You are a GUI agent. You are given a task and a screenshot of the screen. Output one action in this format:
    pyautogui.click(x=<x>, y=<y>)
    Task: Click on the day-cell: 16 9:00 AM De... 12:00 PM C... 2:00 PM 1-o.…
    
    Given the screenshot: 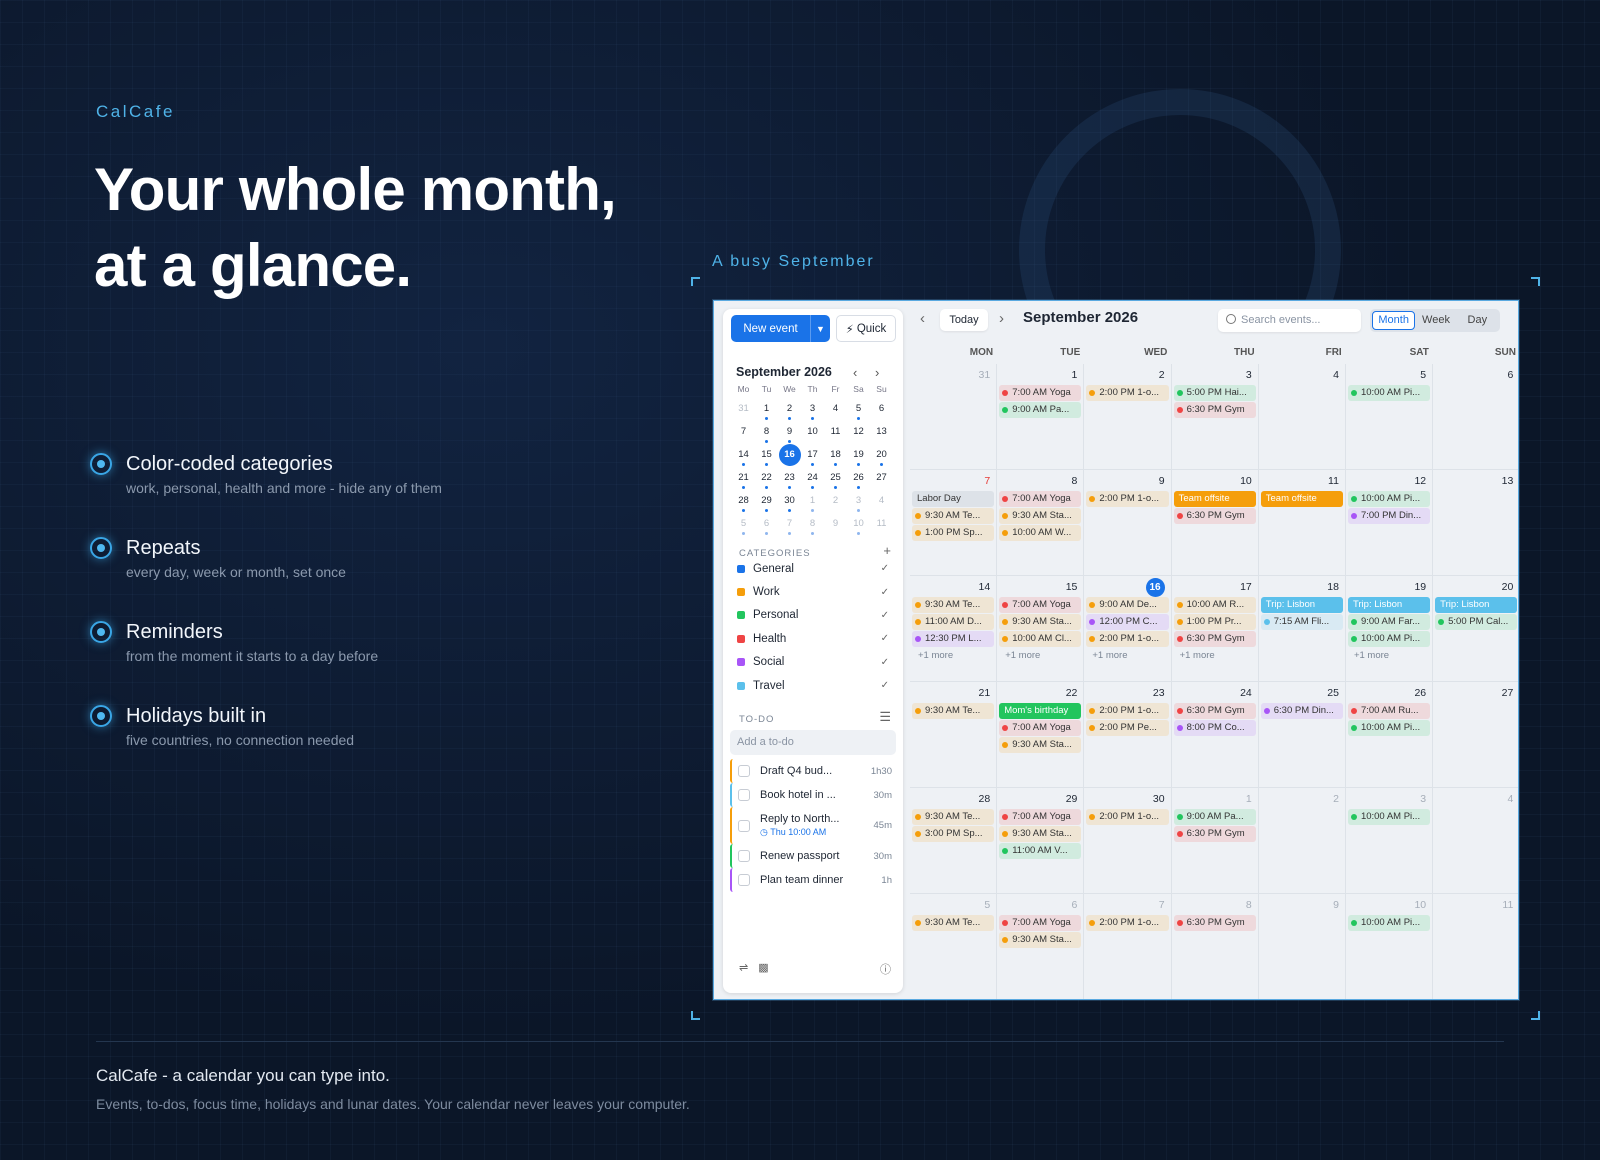 What is the action you would take?
    pyautogui.click(x=1128, y=629)
    